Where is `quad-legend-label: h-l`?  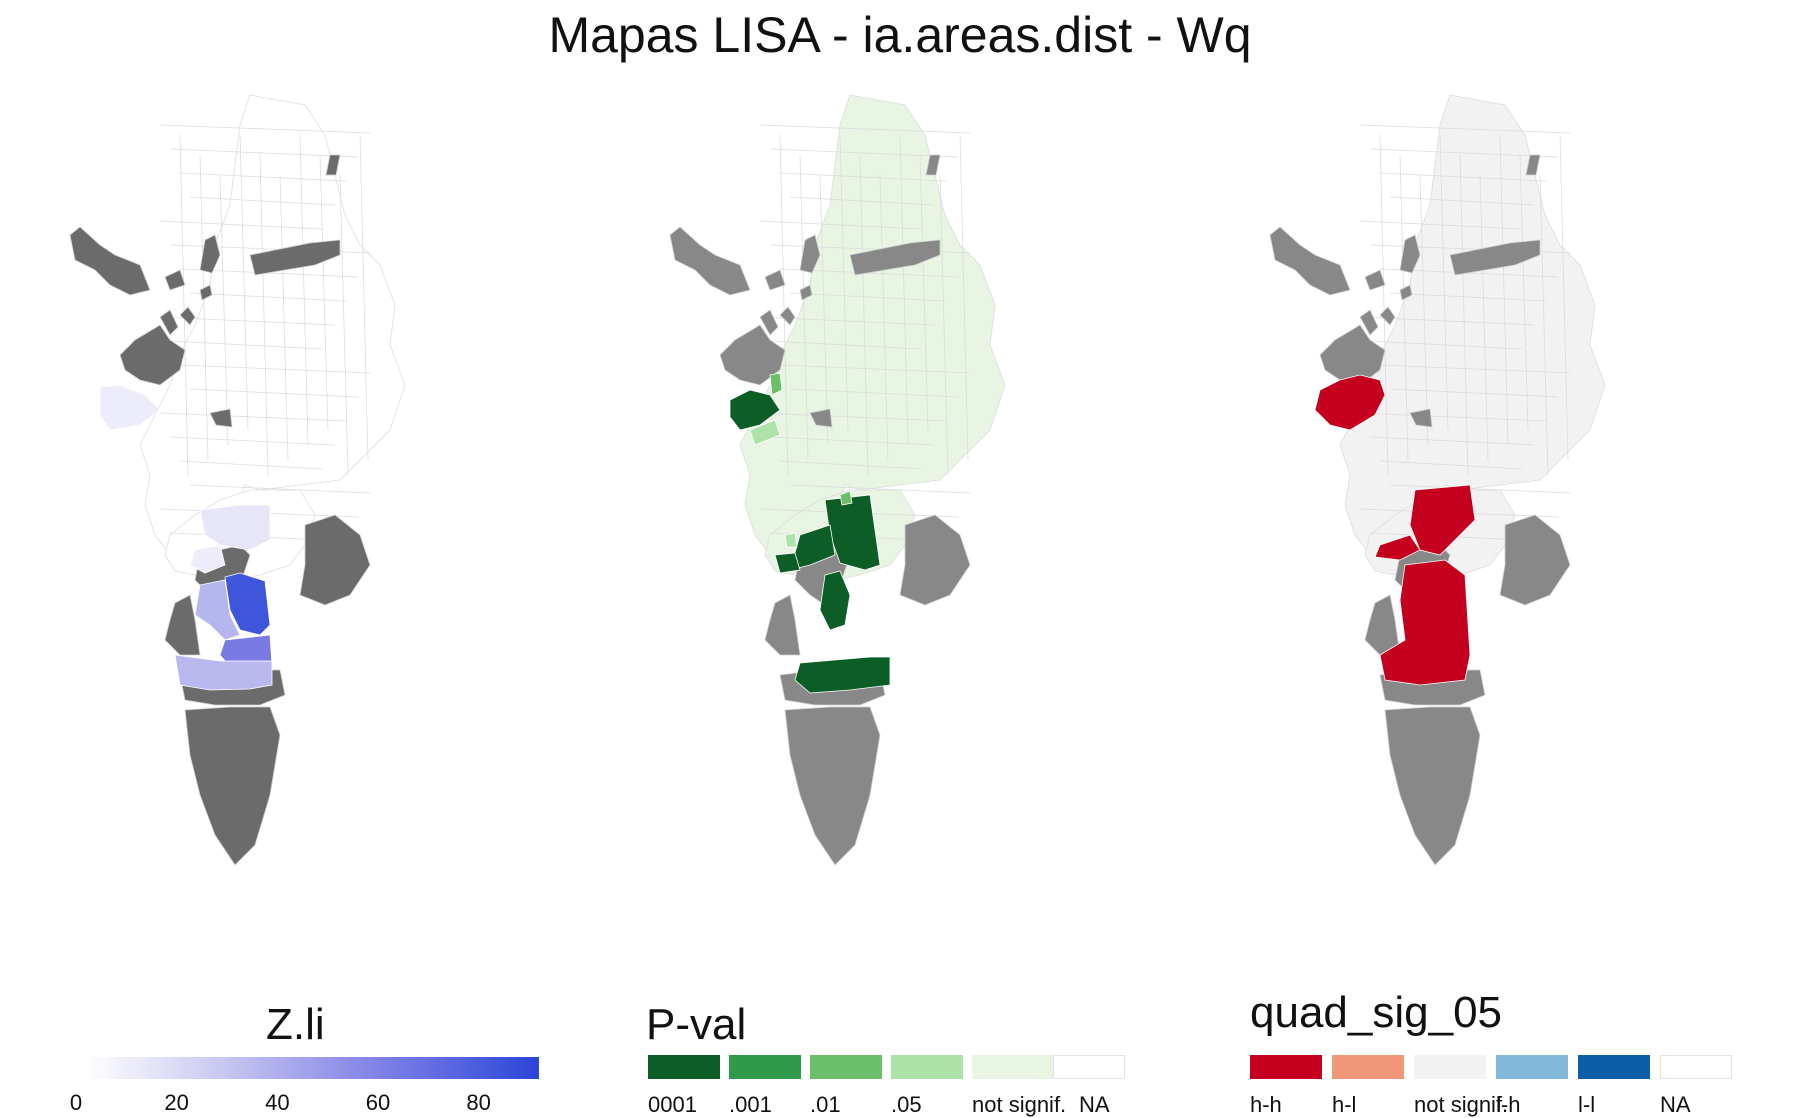
quad-legend-label: h-l is located at coordinates (1344, 1104).